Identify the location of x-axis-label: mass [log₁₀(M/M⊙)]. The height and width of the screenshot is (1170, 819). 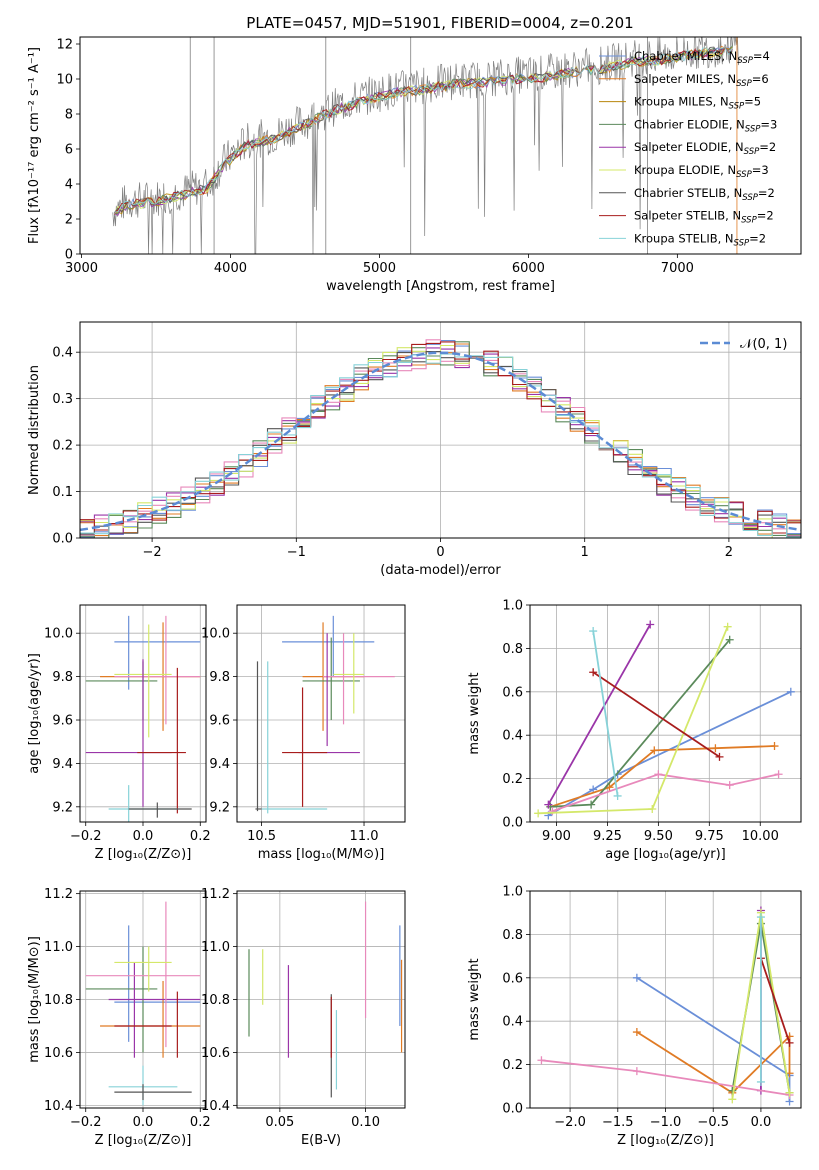
(321, 854).